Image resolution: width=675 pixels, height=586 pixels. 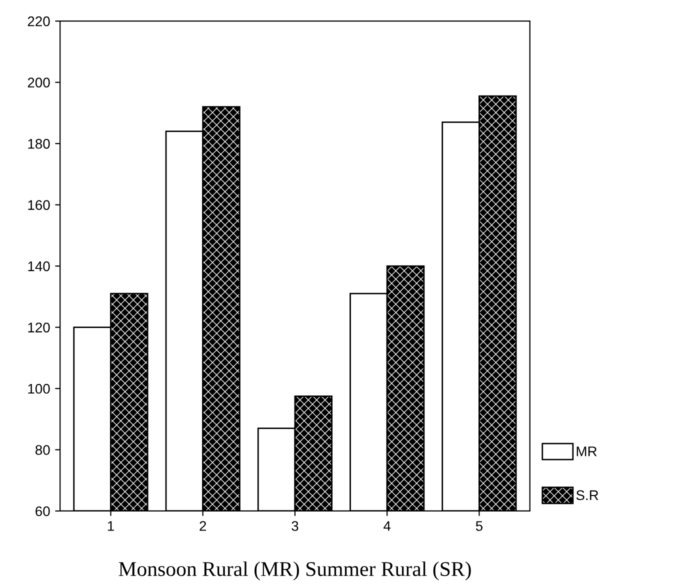 I want to click on x-tick-label: 2, so click(x=203, y=526).